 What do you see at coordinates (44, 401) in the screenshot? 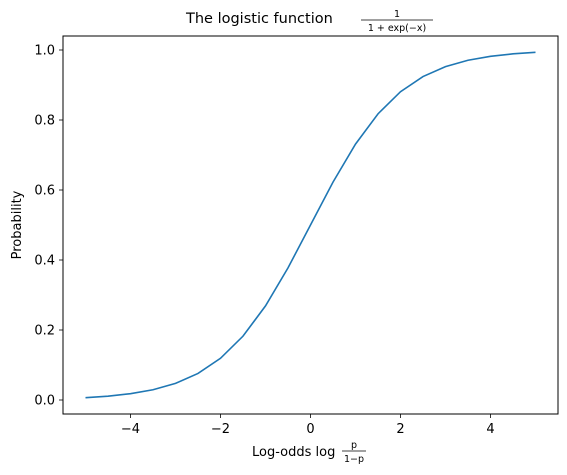
I see `y-tick-label: 0.0` at bounding box center [44, 401].